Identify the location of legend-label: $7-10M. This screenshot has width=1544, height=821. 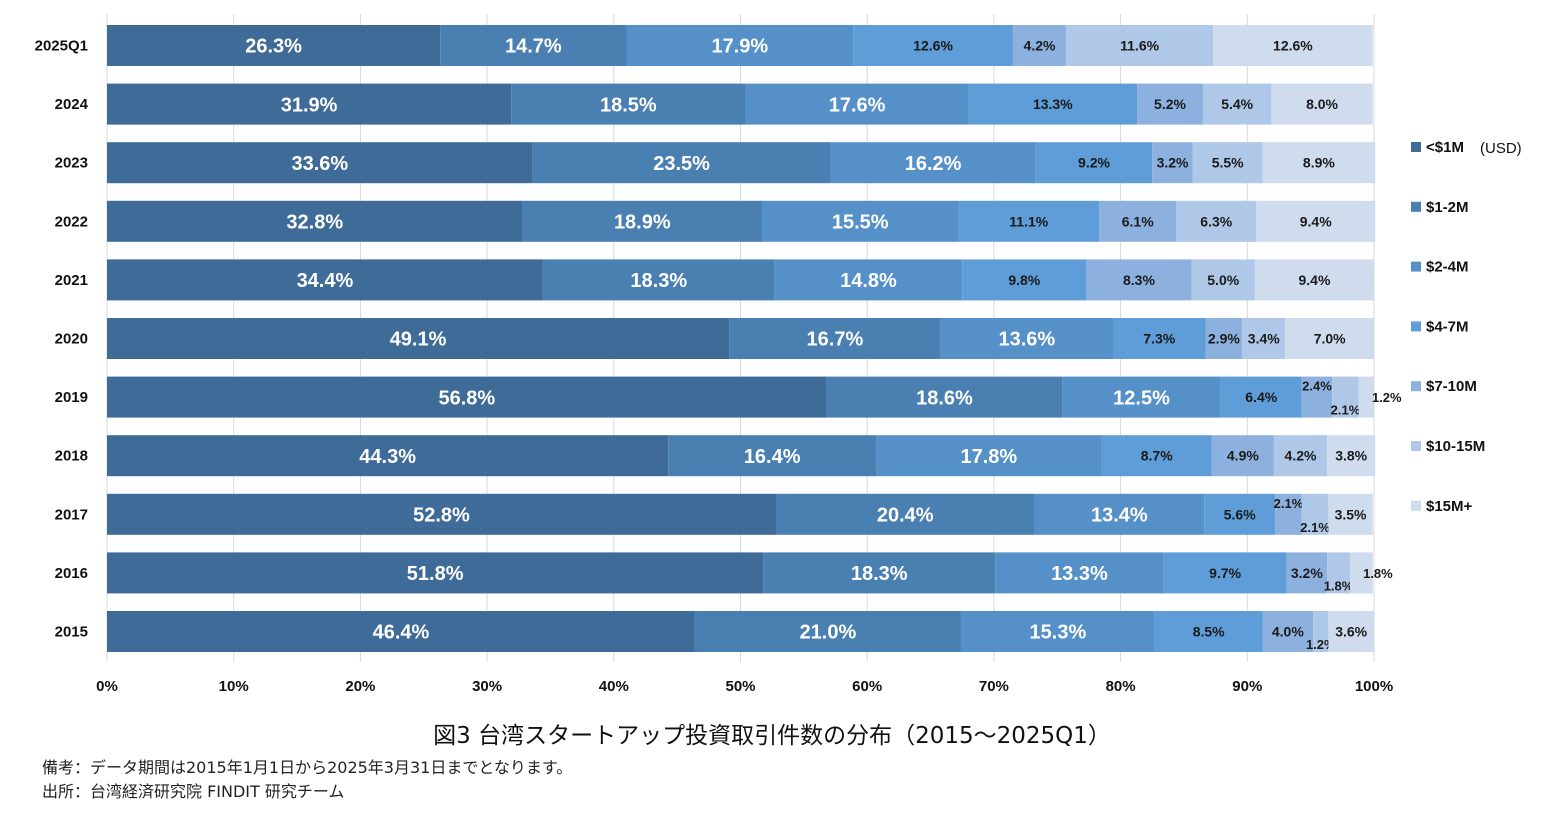
(1451, 386).